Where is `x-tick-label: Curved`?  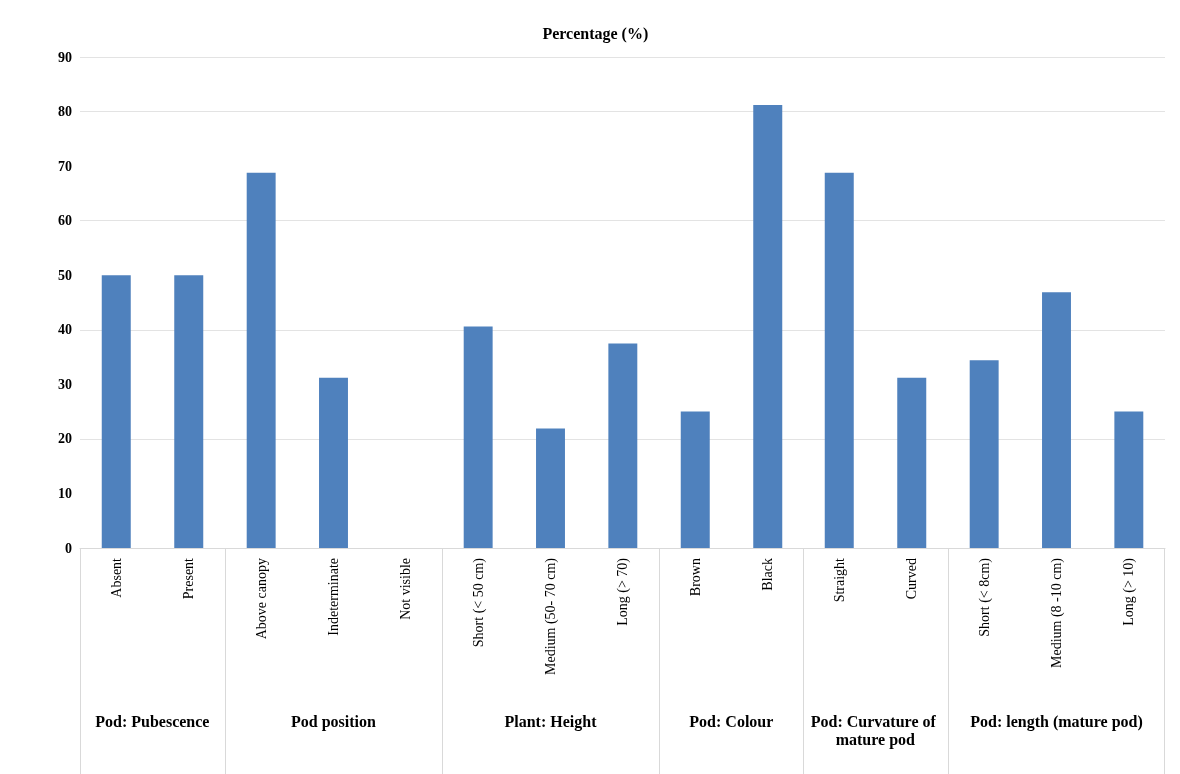 x-tick-label: Curved is located at coordinates (912, 579).